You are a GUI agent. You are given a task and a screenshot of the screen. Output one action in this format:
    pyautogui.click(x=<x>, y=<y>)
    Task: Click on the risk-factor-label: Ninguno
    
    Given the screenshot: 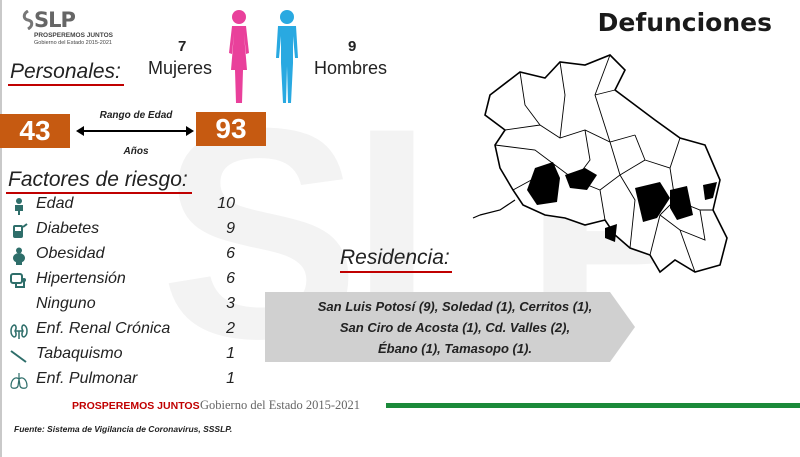 What is the action you would take?
    pyautogui.click(x=66, y=303)
    